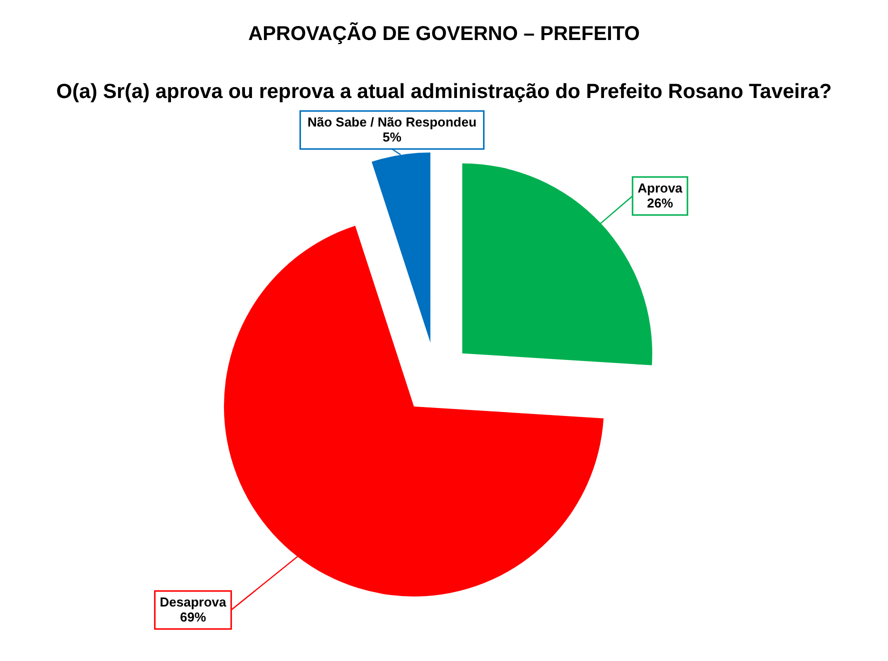 The width and height of the screenshot is (888, 661). What do you see at coordinates (444, 91) in the screenshot?
I see `chart-subtitle: O(a) Sr(a) aprova ou reprova a atual administração do Prefeito Rosano Taveira?` at bounding box center [444, 91].